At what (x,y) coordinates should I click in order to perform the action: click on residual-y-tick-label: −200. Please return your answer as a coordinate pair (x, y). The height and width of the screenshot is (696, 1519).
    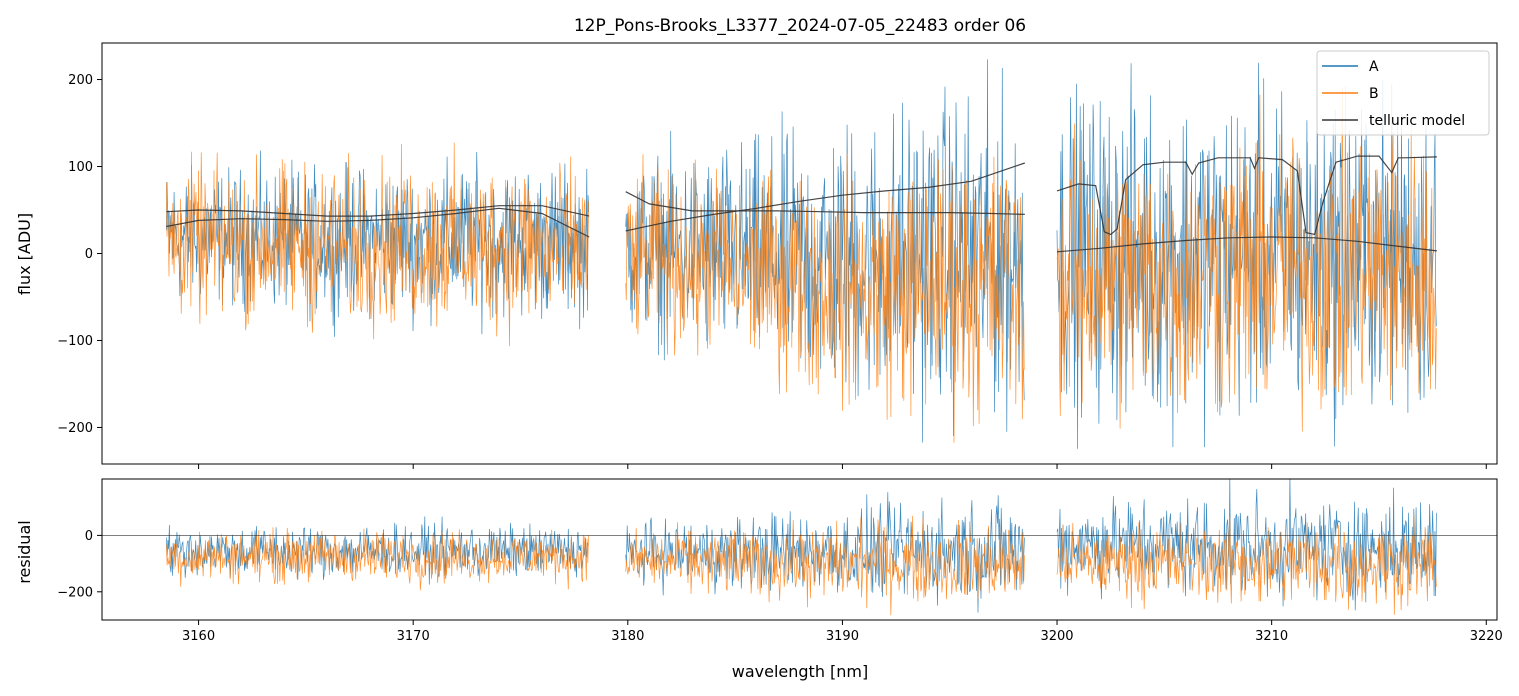
    Looking at the image, I should click on (75, 592).